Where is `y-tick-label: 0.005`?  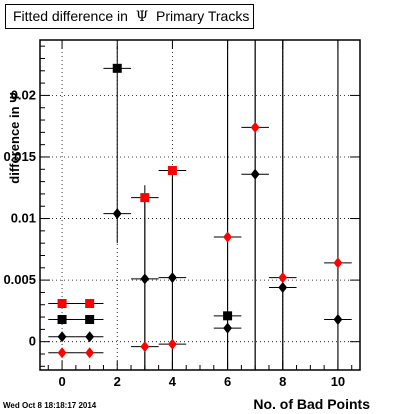
y-tick-label: 0.005 is located at coordinates (19, 279).